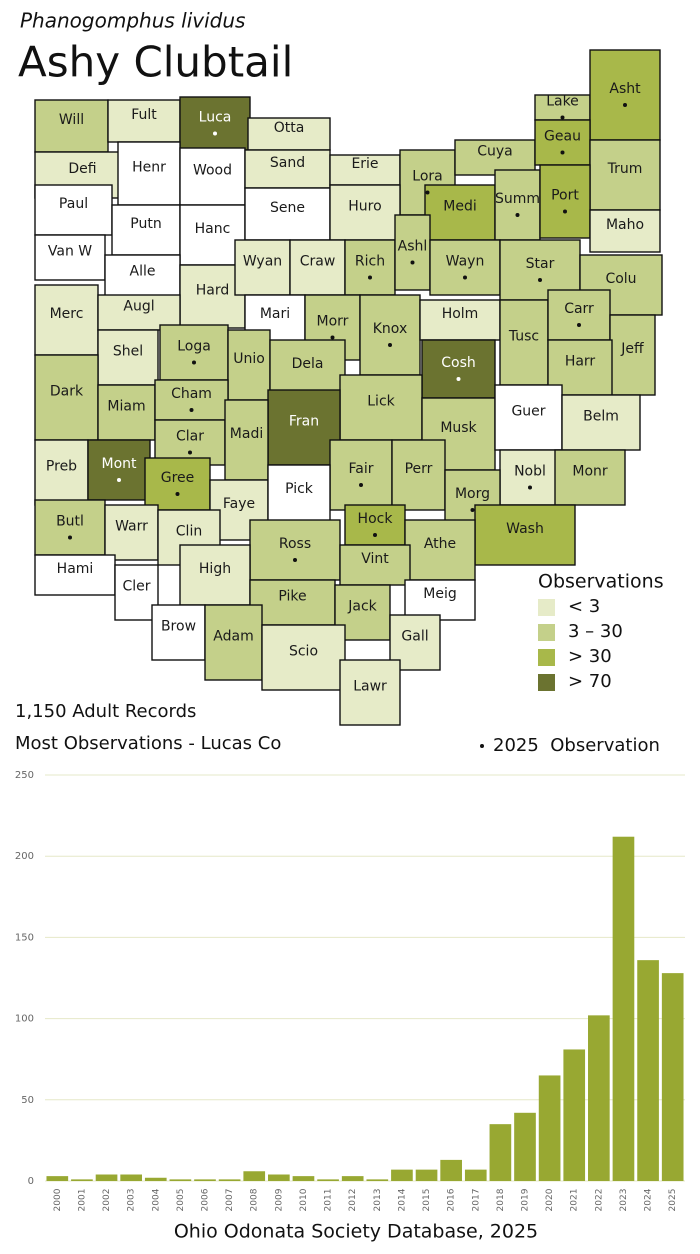 The width and height of the screenshot is (700, 1254). Describe the element at coordinates (148, 743) in the screenshot. I see `most-note: Most Observations - Lucas Co` at that location.